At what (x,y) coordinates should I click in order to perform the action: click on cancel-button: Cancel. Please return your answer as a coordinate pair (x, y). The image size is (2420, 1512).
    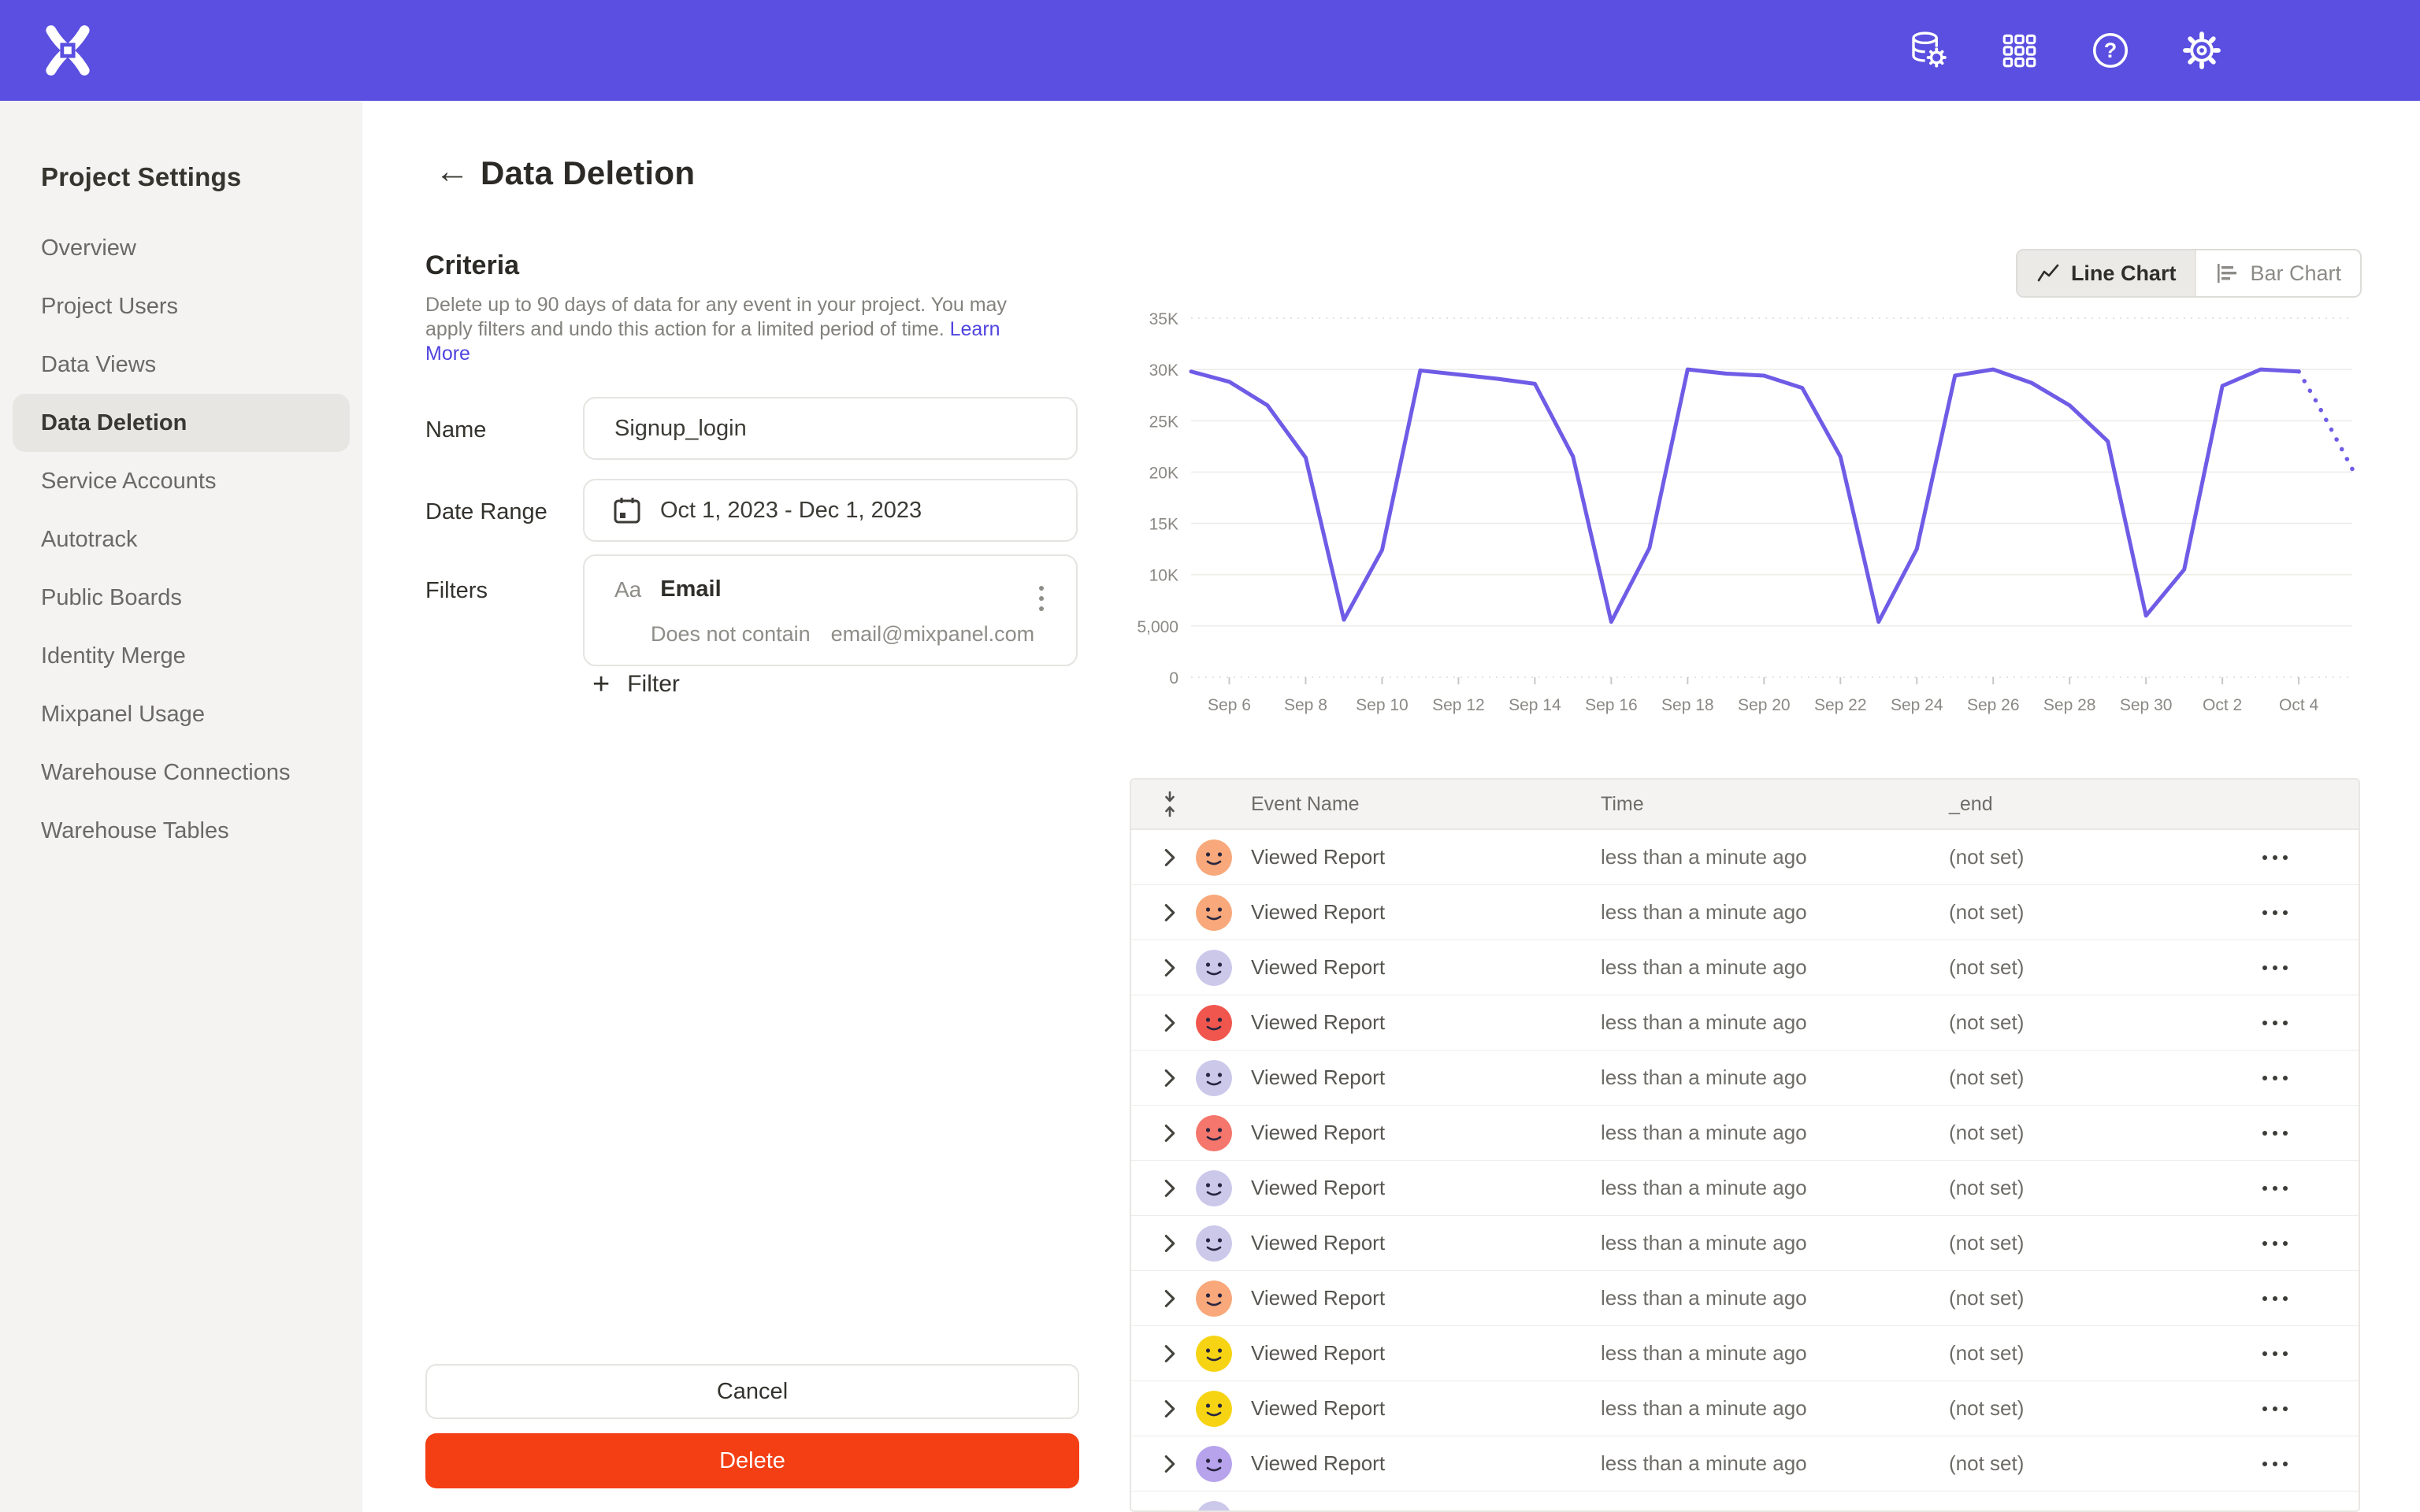
    Looking at the image, I should click on (752, 1391).